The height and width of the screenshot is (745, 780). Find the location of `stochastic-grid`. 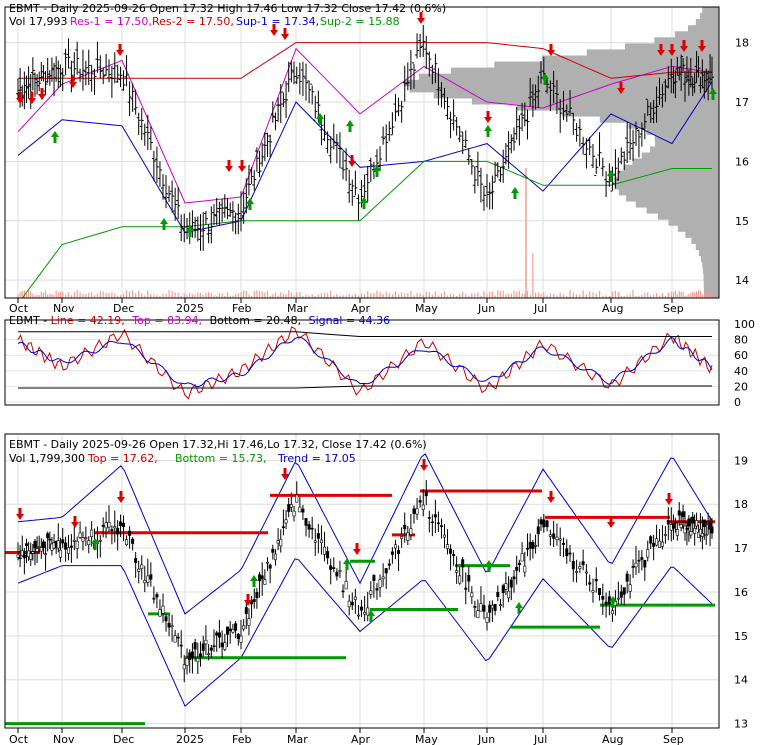

stochastic-grid is located at coordinates (362, 363).